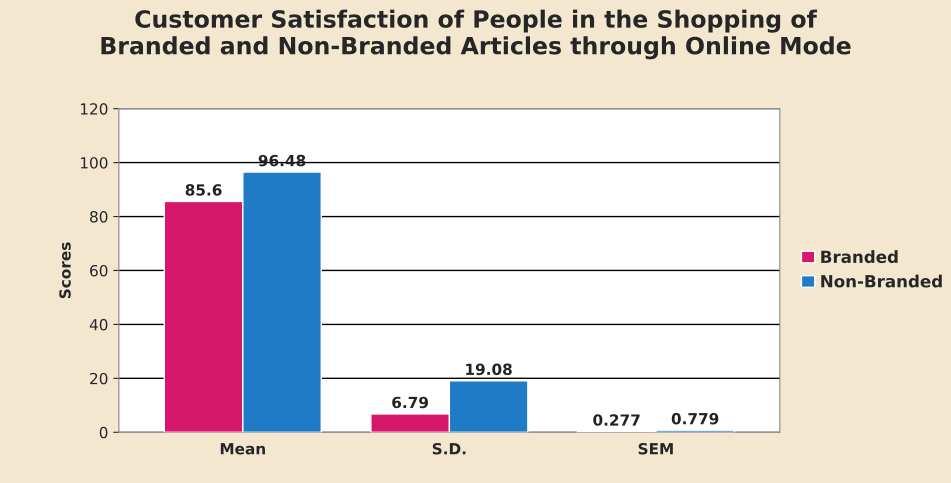 The width and height of the screenshot is (951, 483). Describe the element at coordinates (204, 190) in the screenshot. I see `data-label: 85.6` at that location.